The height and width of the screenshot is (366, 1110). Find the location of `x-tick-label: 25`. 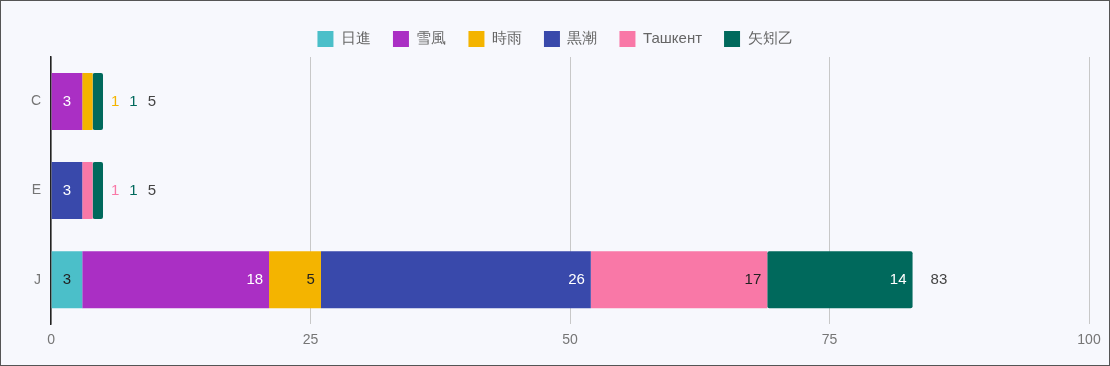

x-tick-label: 25 is located at coordinates (310, 339).